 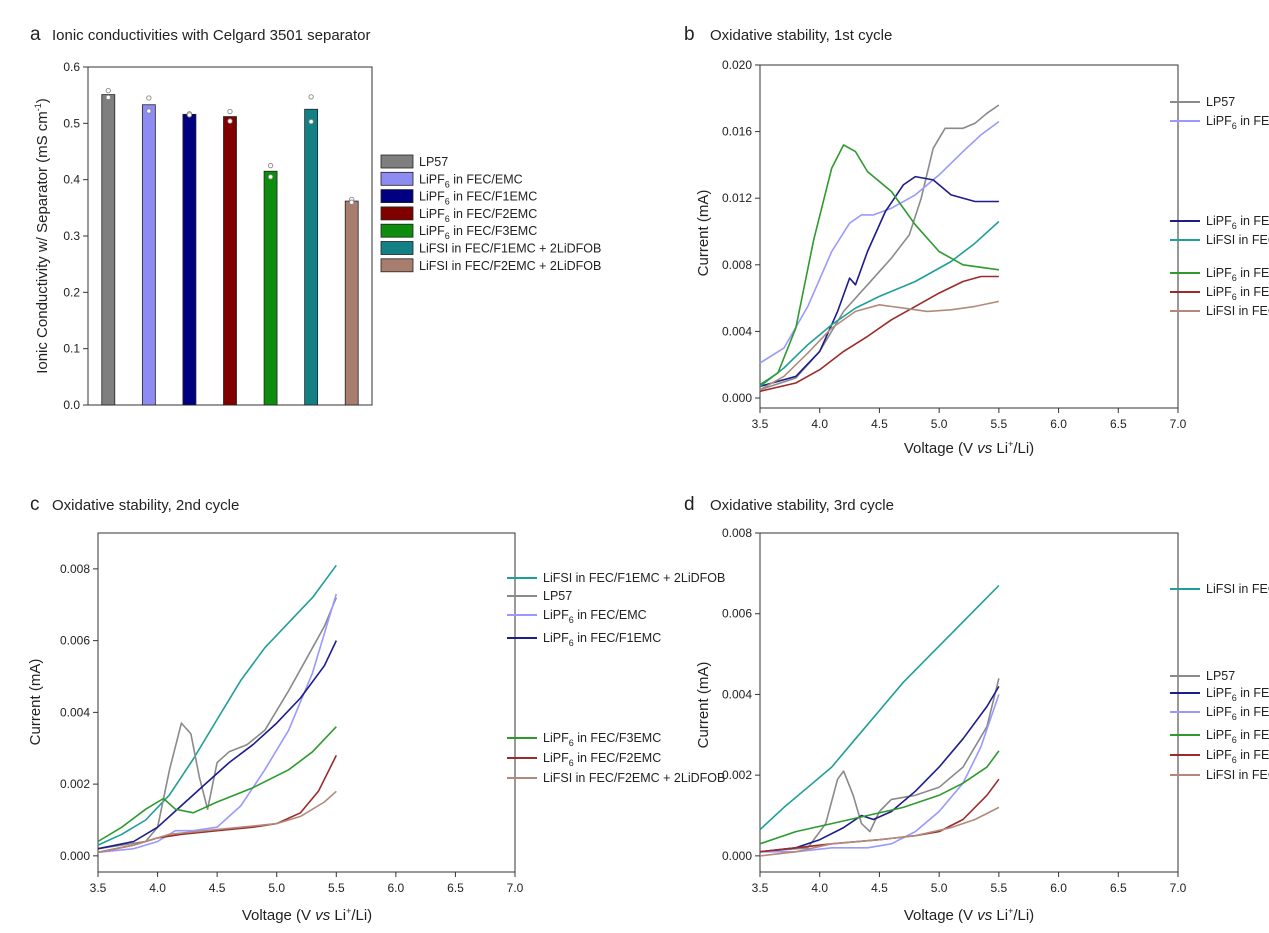 I want to click on y-tick-label: 0.004, so click(x=737, y=331).